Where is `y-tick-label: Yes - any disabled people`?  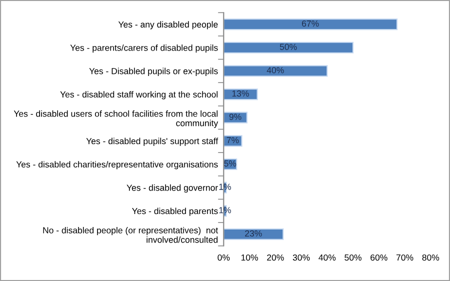 y-tick-label: Yes - any disabled people is located at coordinates (168, 25).